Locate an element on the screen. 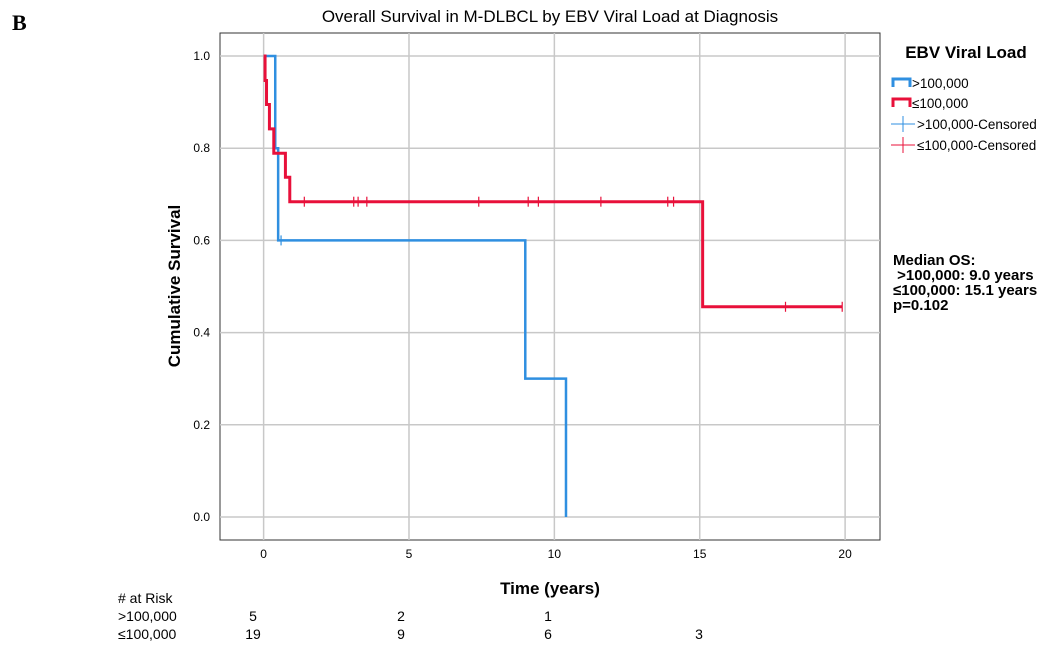 The image size is (1062, 646). x-axis-title: Time (years) is located at coordinates (550, 588).